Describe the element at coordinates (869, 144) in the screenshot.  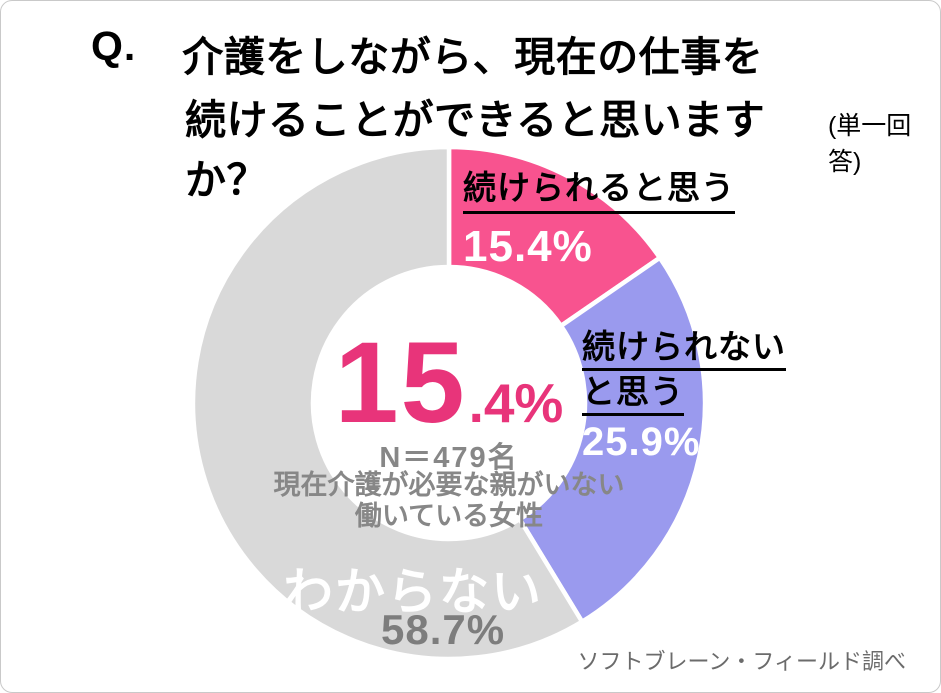
I see `title-note: (単一回答)` at that location.